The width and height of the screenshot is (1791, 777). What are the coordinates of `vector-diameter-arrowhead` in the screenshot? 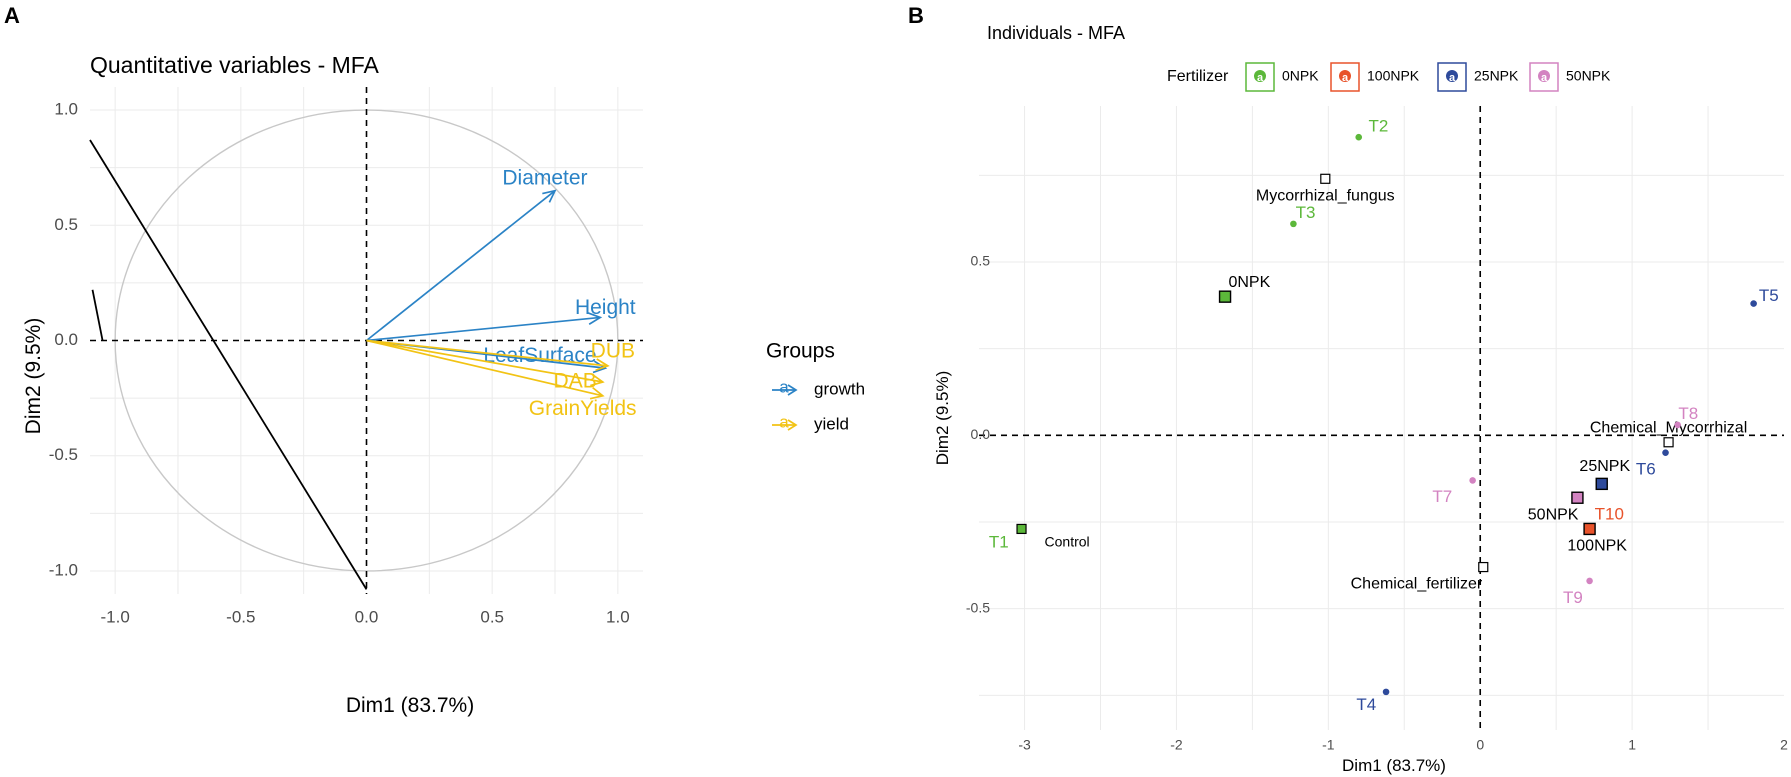 It's located at (549, 196).